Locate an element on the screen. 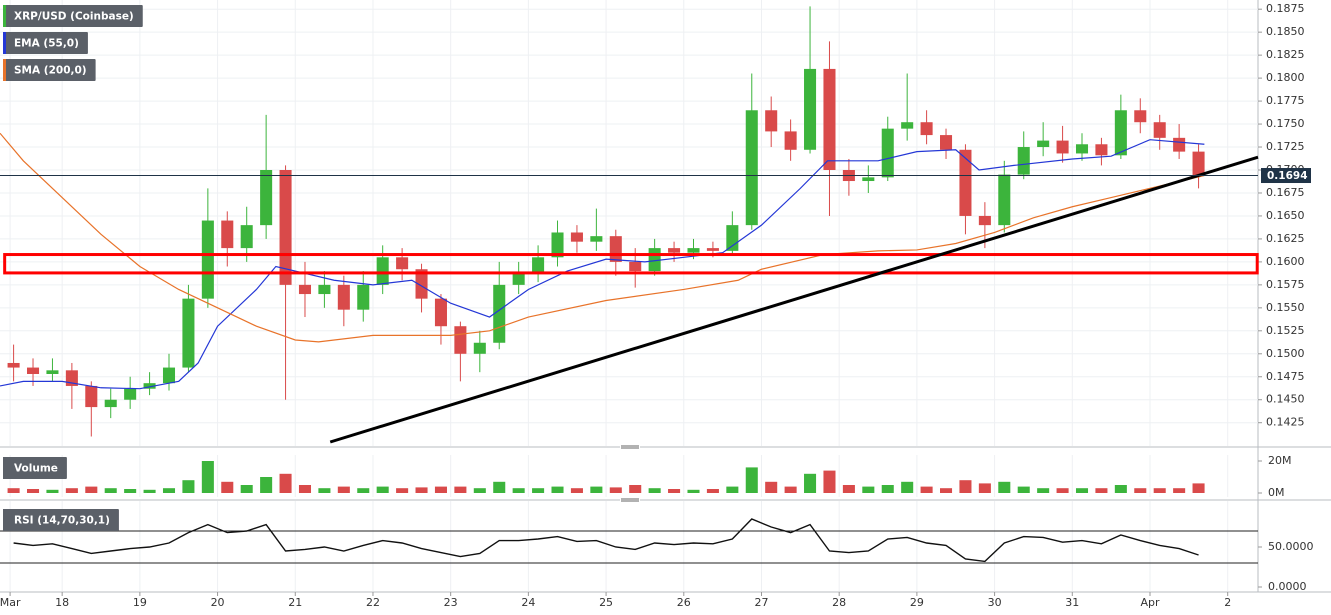 Image resolution: width=1331 pixels, height=615 pixels. y-tick-label: 0.1750 is located at coordinates (1285, 123).